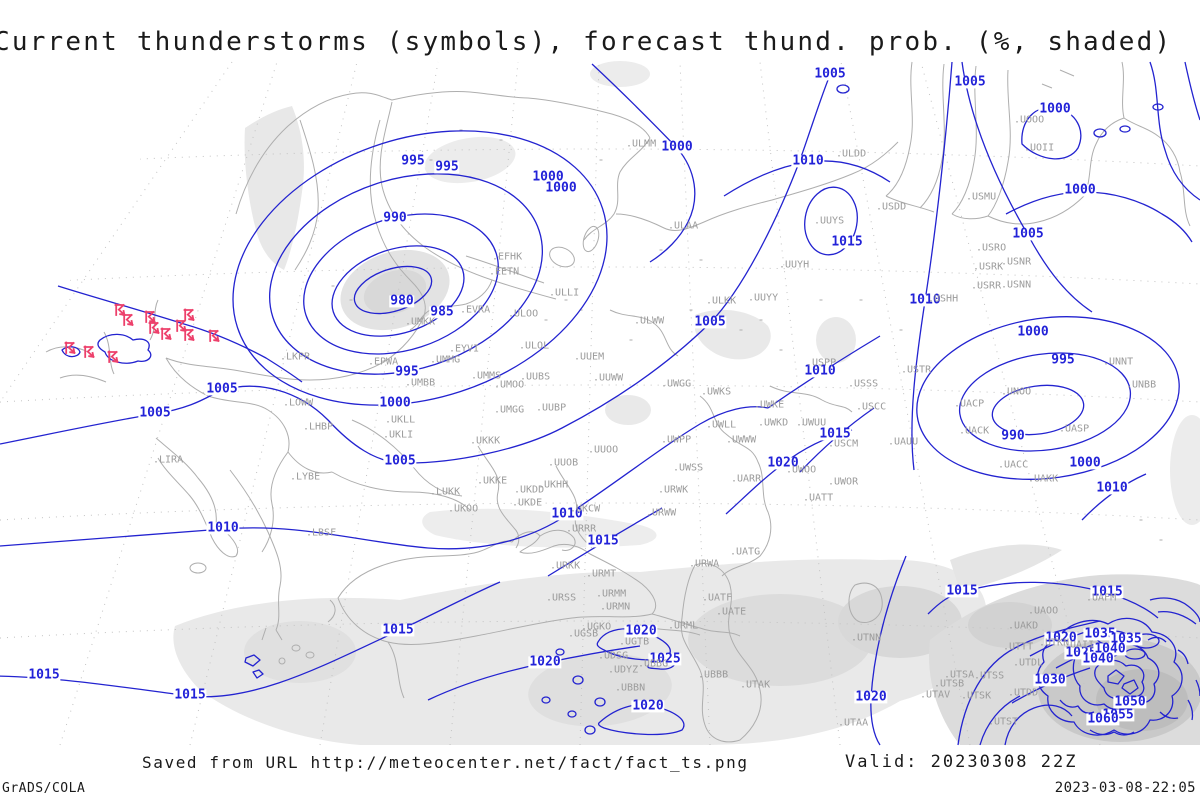 The height and width of the screenshot is (800, 1200). What do you see at coordinates (1039, 148) in the screenshot?
I see `station-code-label: .UOII` at bounding box center [1039, 148].